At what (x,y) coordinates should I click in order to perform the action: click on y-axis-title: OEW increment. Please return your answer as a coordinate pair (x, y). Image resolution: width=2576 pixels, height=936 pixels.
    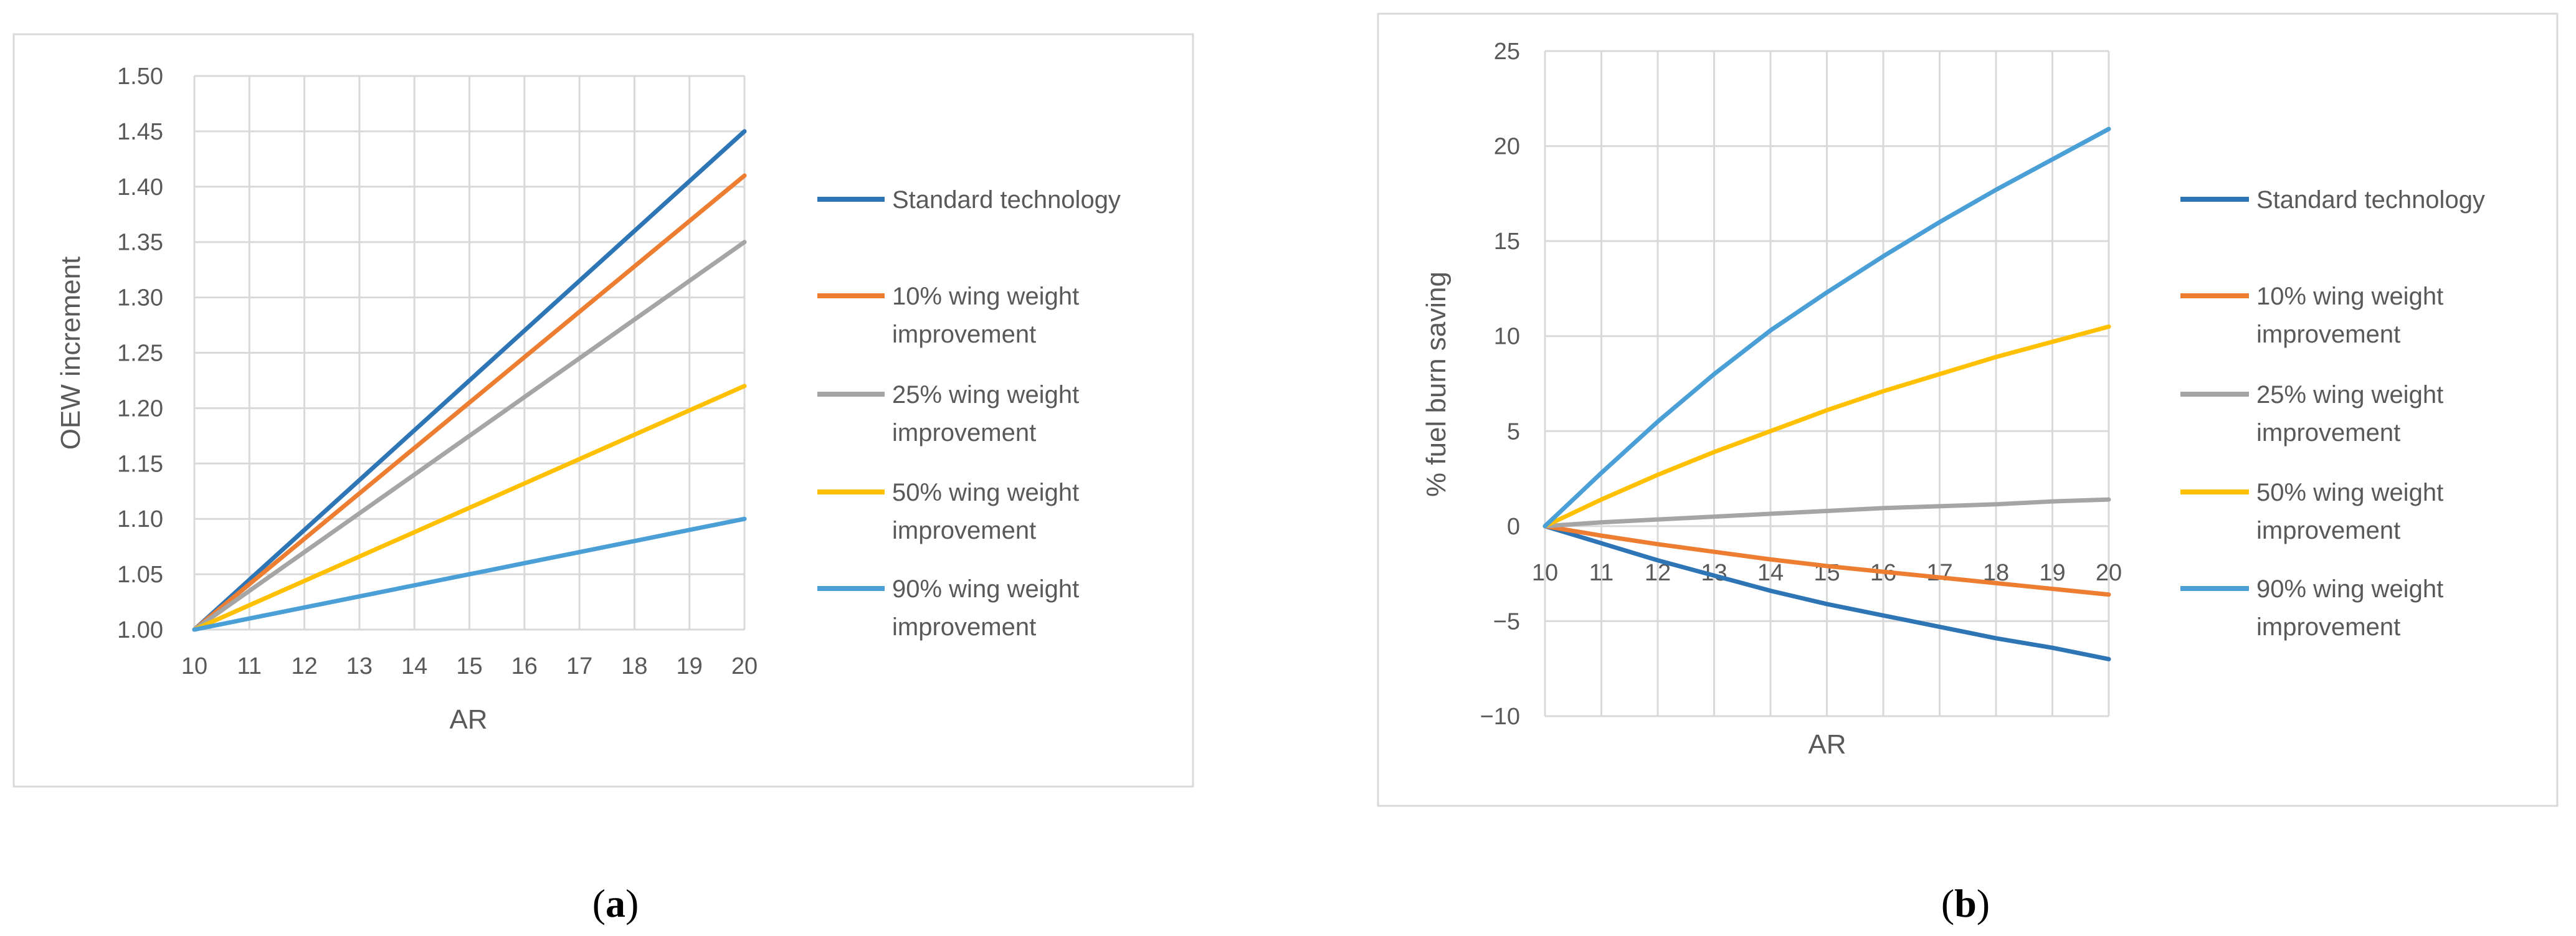
    Looking at the image, I should click on (70, 353).